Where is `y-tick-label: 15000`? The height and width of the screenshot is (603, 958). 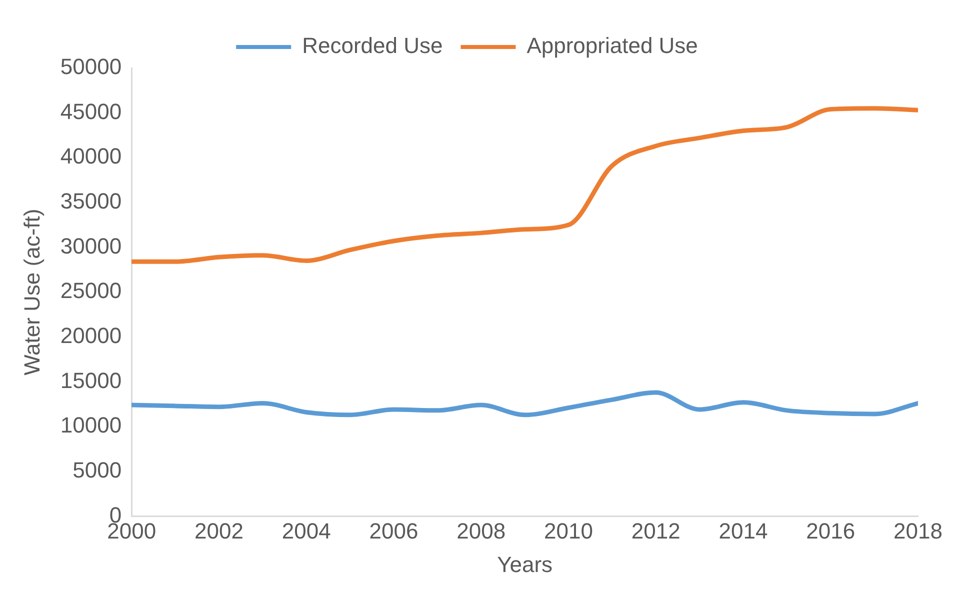 y-tick-label: 15000 is located at coordinates (91, 380).